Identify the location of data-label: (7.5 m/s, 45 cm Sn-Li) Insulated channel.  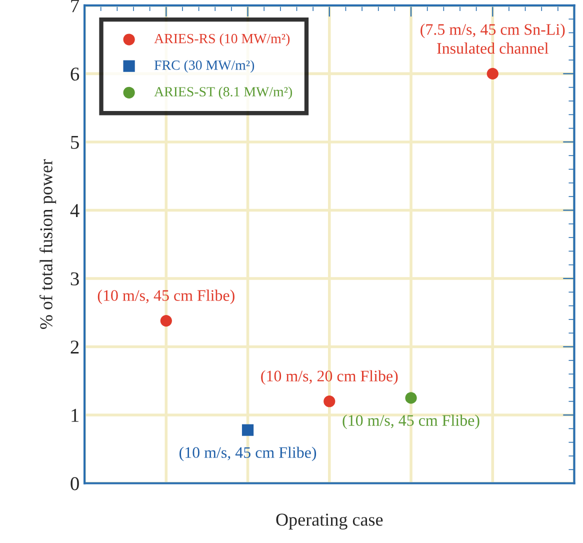
(492, 39).